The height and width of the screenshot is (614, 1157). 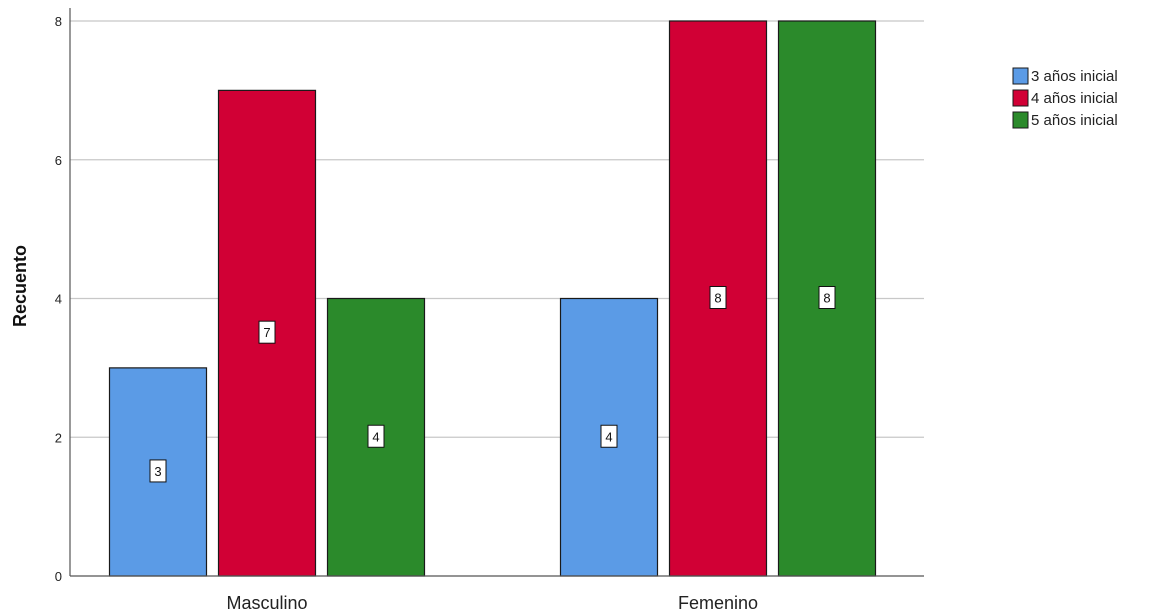 I want to click on data-label: 3, so click(x=157, y=471).